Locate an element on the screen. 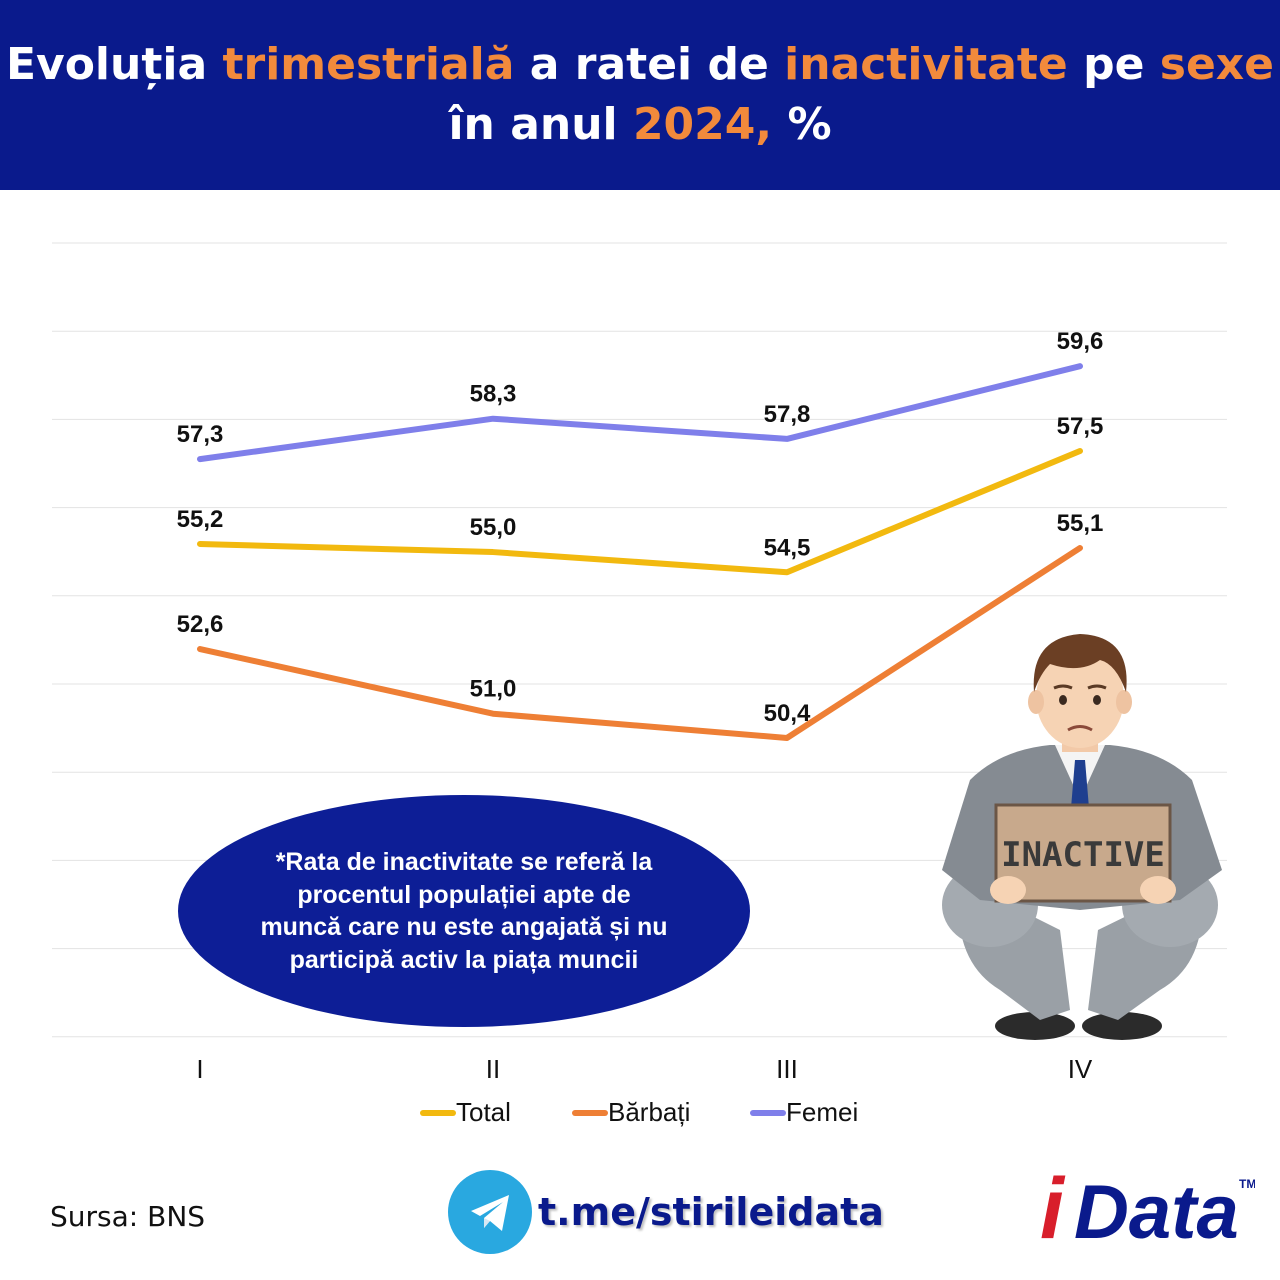 The image size is (1280, 1280). data-label: 57,5 is located at coordinates (1080, 426).